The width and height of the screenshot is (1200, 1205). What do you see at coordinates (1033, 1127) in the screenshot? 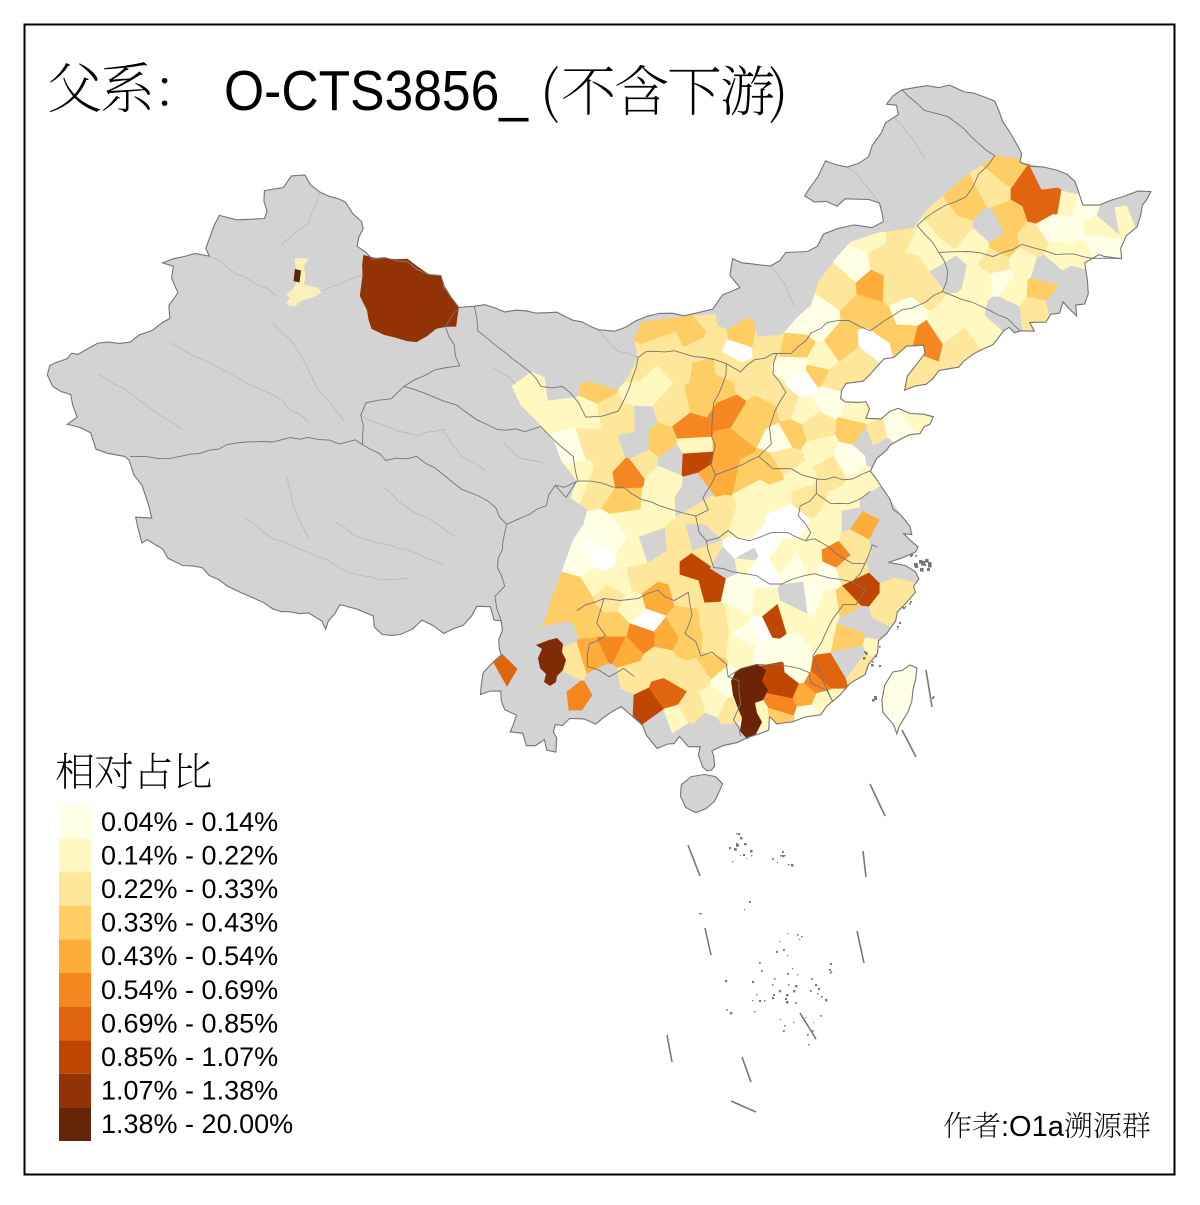
I see `svg-text: :O1a` at bounding box center [1033, 1127].